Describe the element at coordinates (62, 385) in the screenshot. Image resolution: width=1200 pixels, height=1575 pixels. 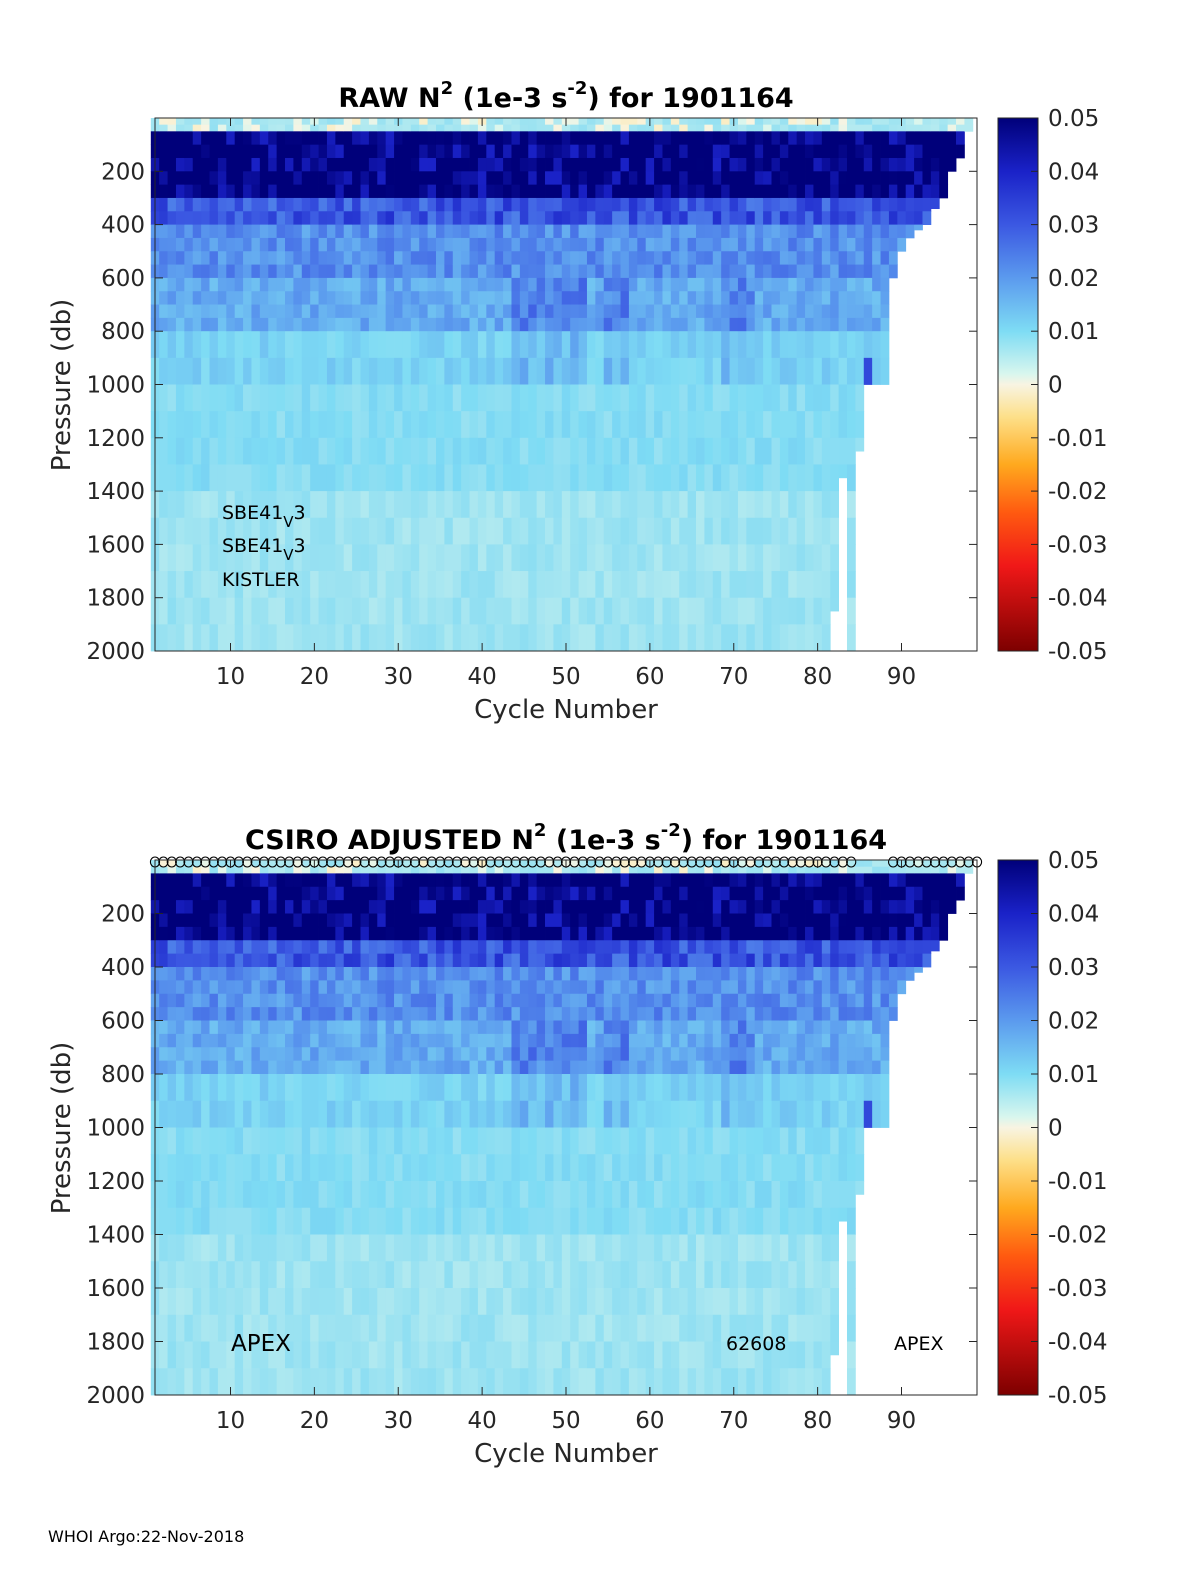
I see `y-axis-label: Pressure (db)` at that location.